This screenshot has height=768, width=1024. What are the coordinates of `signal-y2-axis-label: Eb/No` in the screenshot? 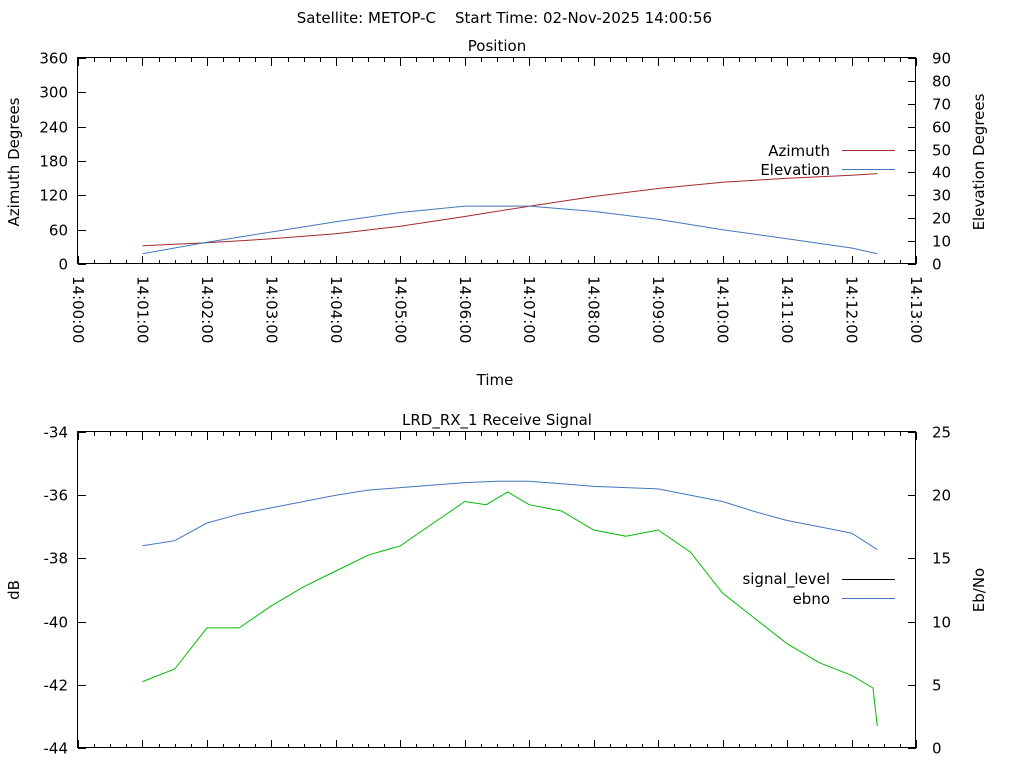 It's located at (979, 590).